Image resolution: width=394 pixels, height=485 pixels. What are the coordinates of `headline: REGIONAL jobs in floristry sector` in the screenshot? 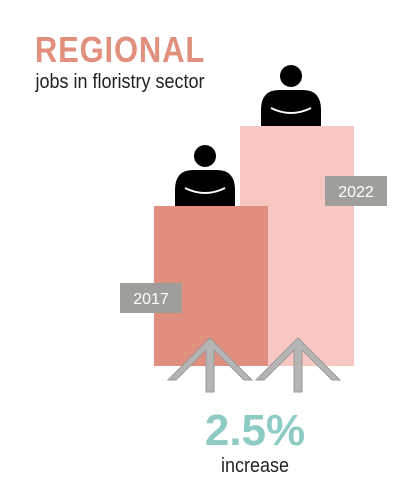 It's located at (120, 62).